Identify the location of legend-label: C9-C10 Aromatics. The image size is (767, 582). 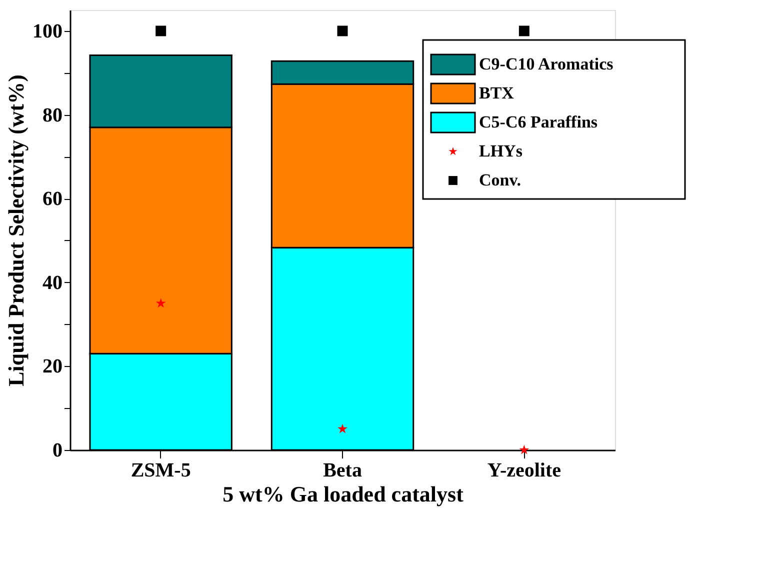
(546, 64).